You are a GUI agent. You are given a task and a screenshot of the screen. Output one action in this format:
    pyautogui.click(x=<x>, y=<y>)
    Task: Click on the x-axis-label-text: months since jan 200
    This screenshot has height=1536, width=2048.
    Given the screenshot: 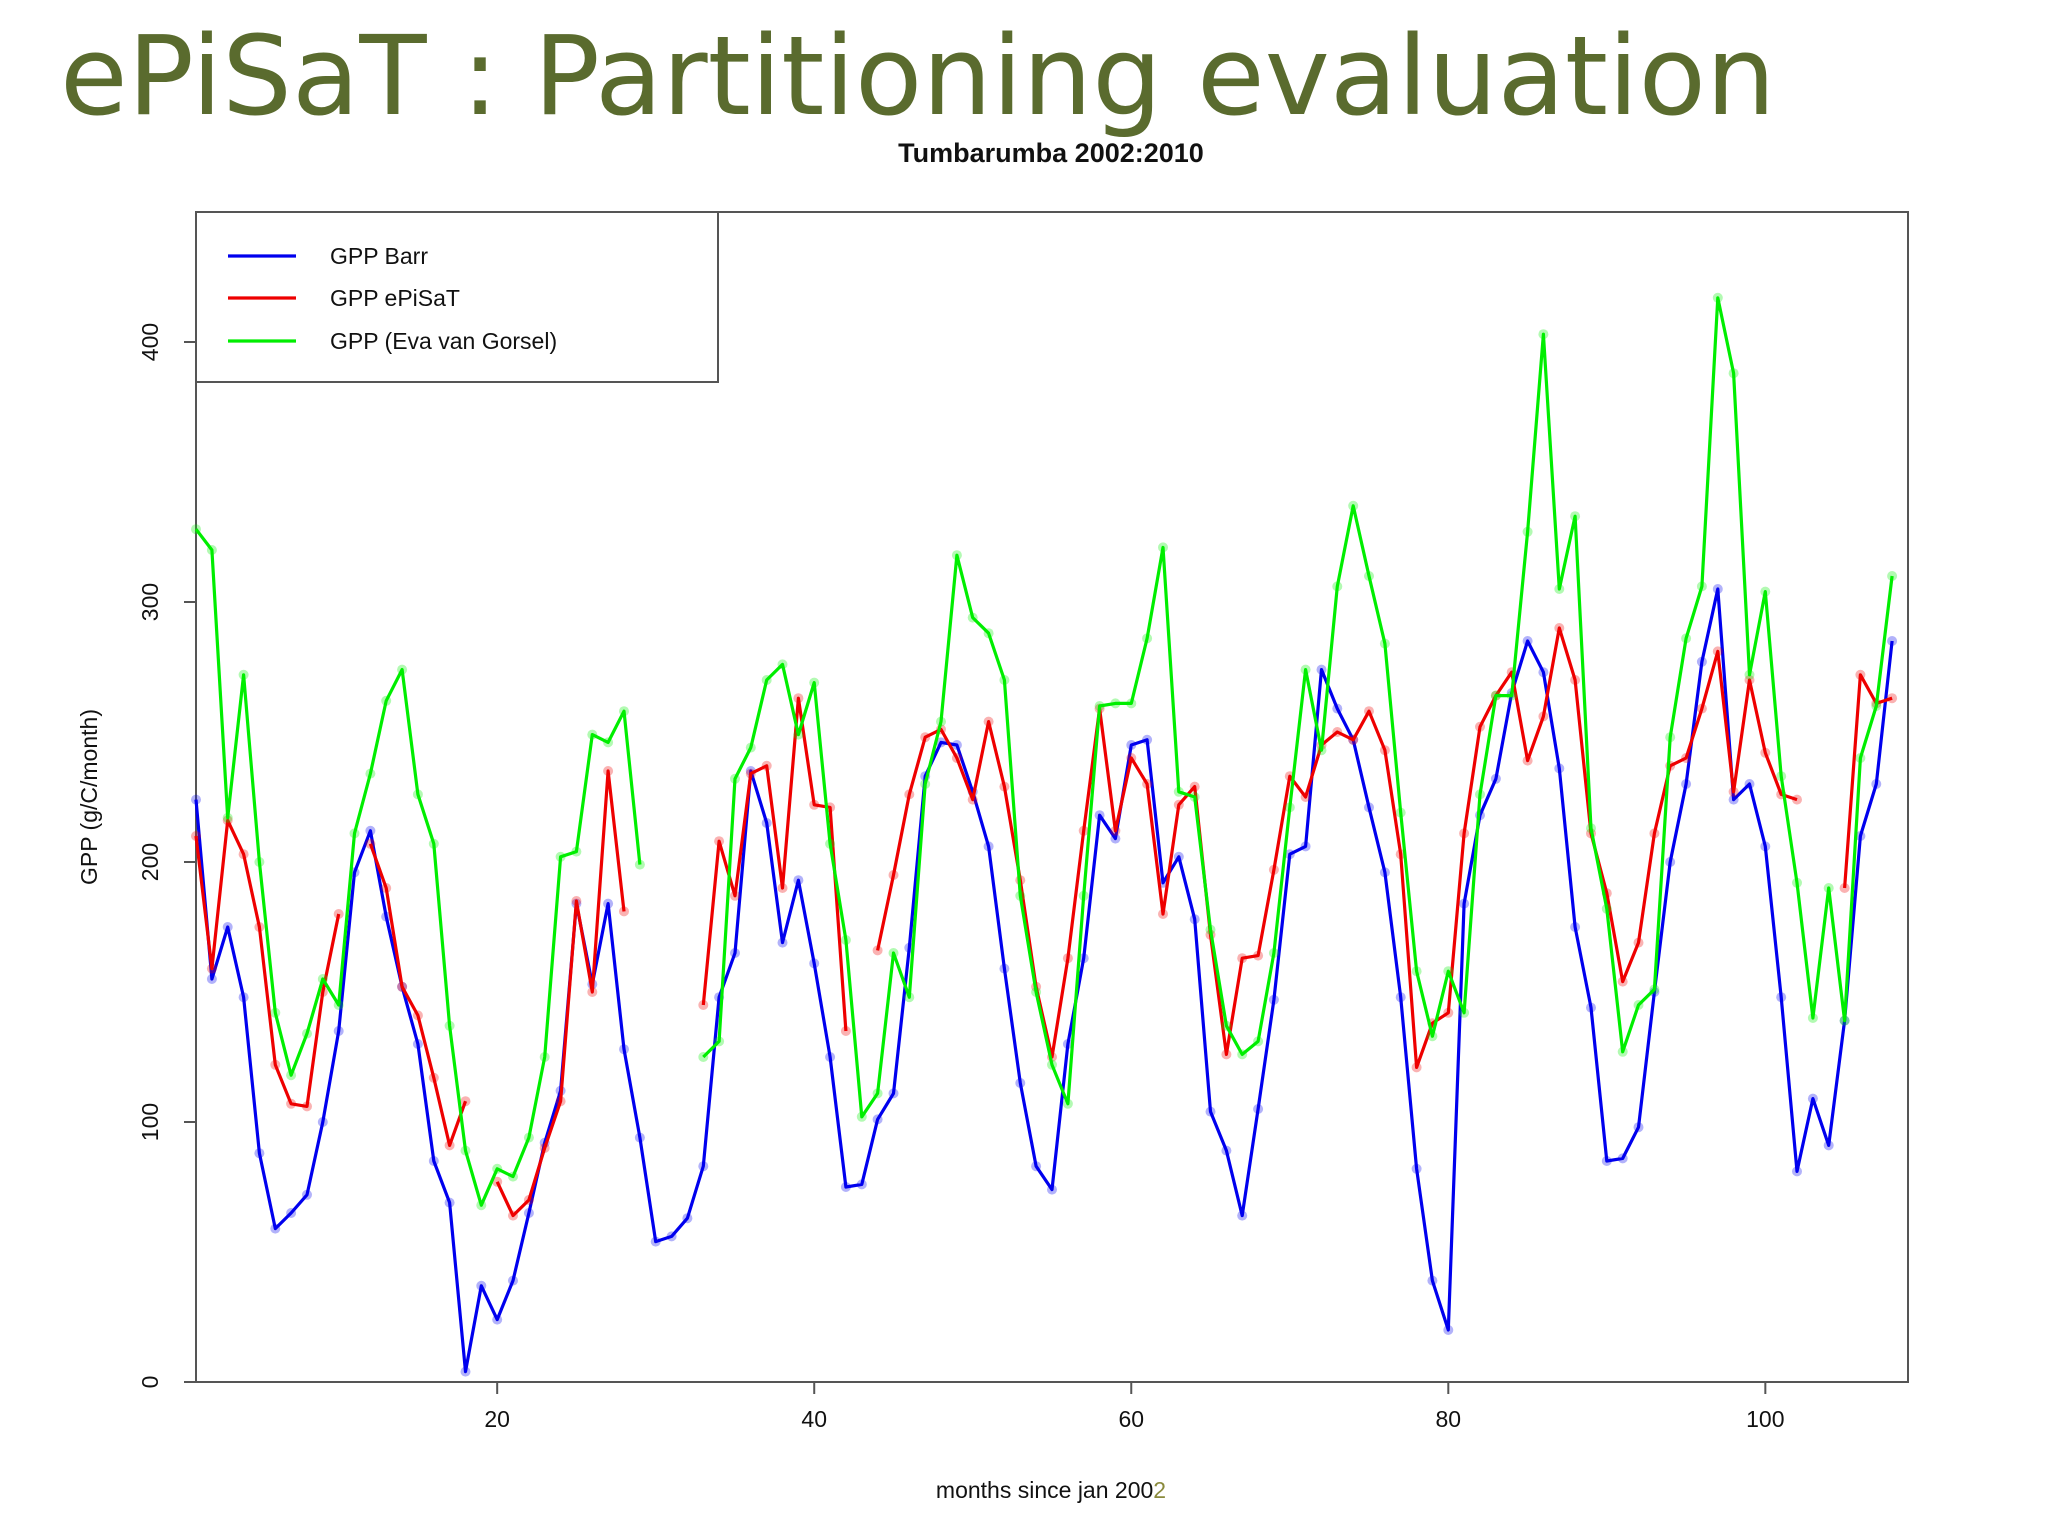 What is the action you would take?
    pyautogui.click(x=1044, y=1490)
    